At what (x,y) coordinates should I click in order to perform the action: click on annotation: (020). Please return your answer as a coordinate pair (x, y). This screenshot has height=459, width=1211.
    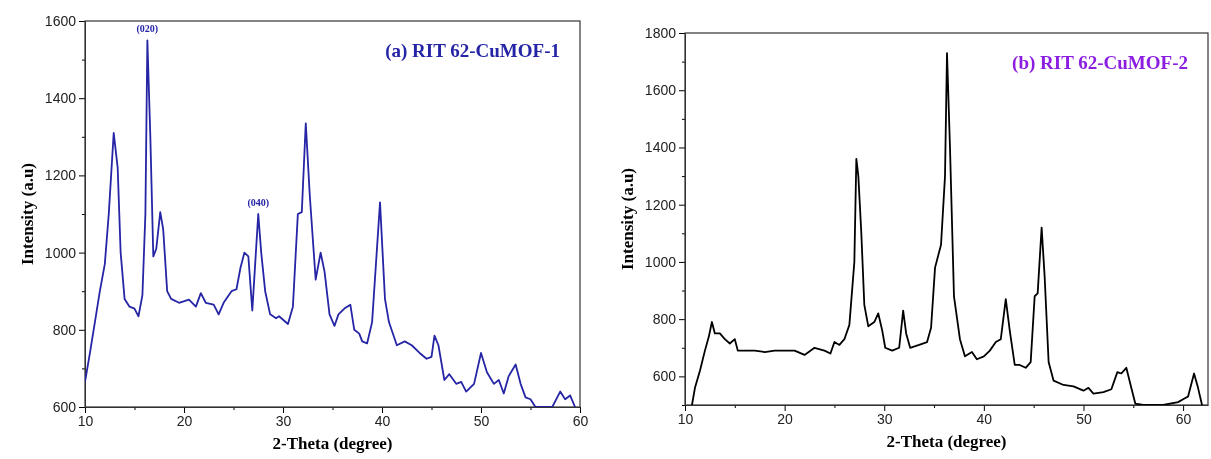
    Looking at the image, I should click on (147, 29).